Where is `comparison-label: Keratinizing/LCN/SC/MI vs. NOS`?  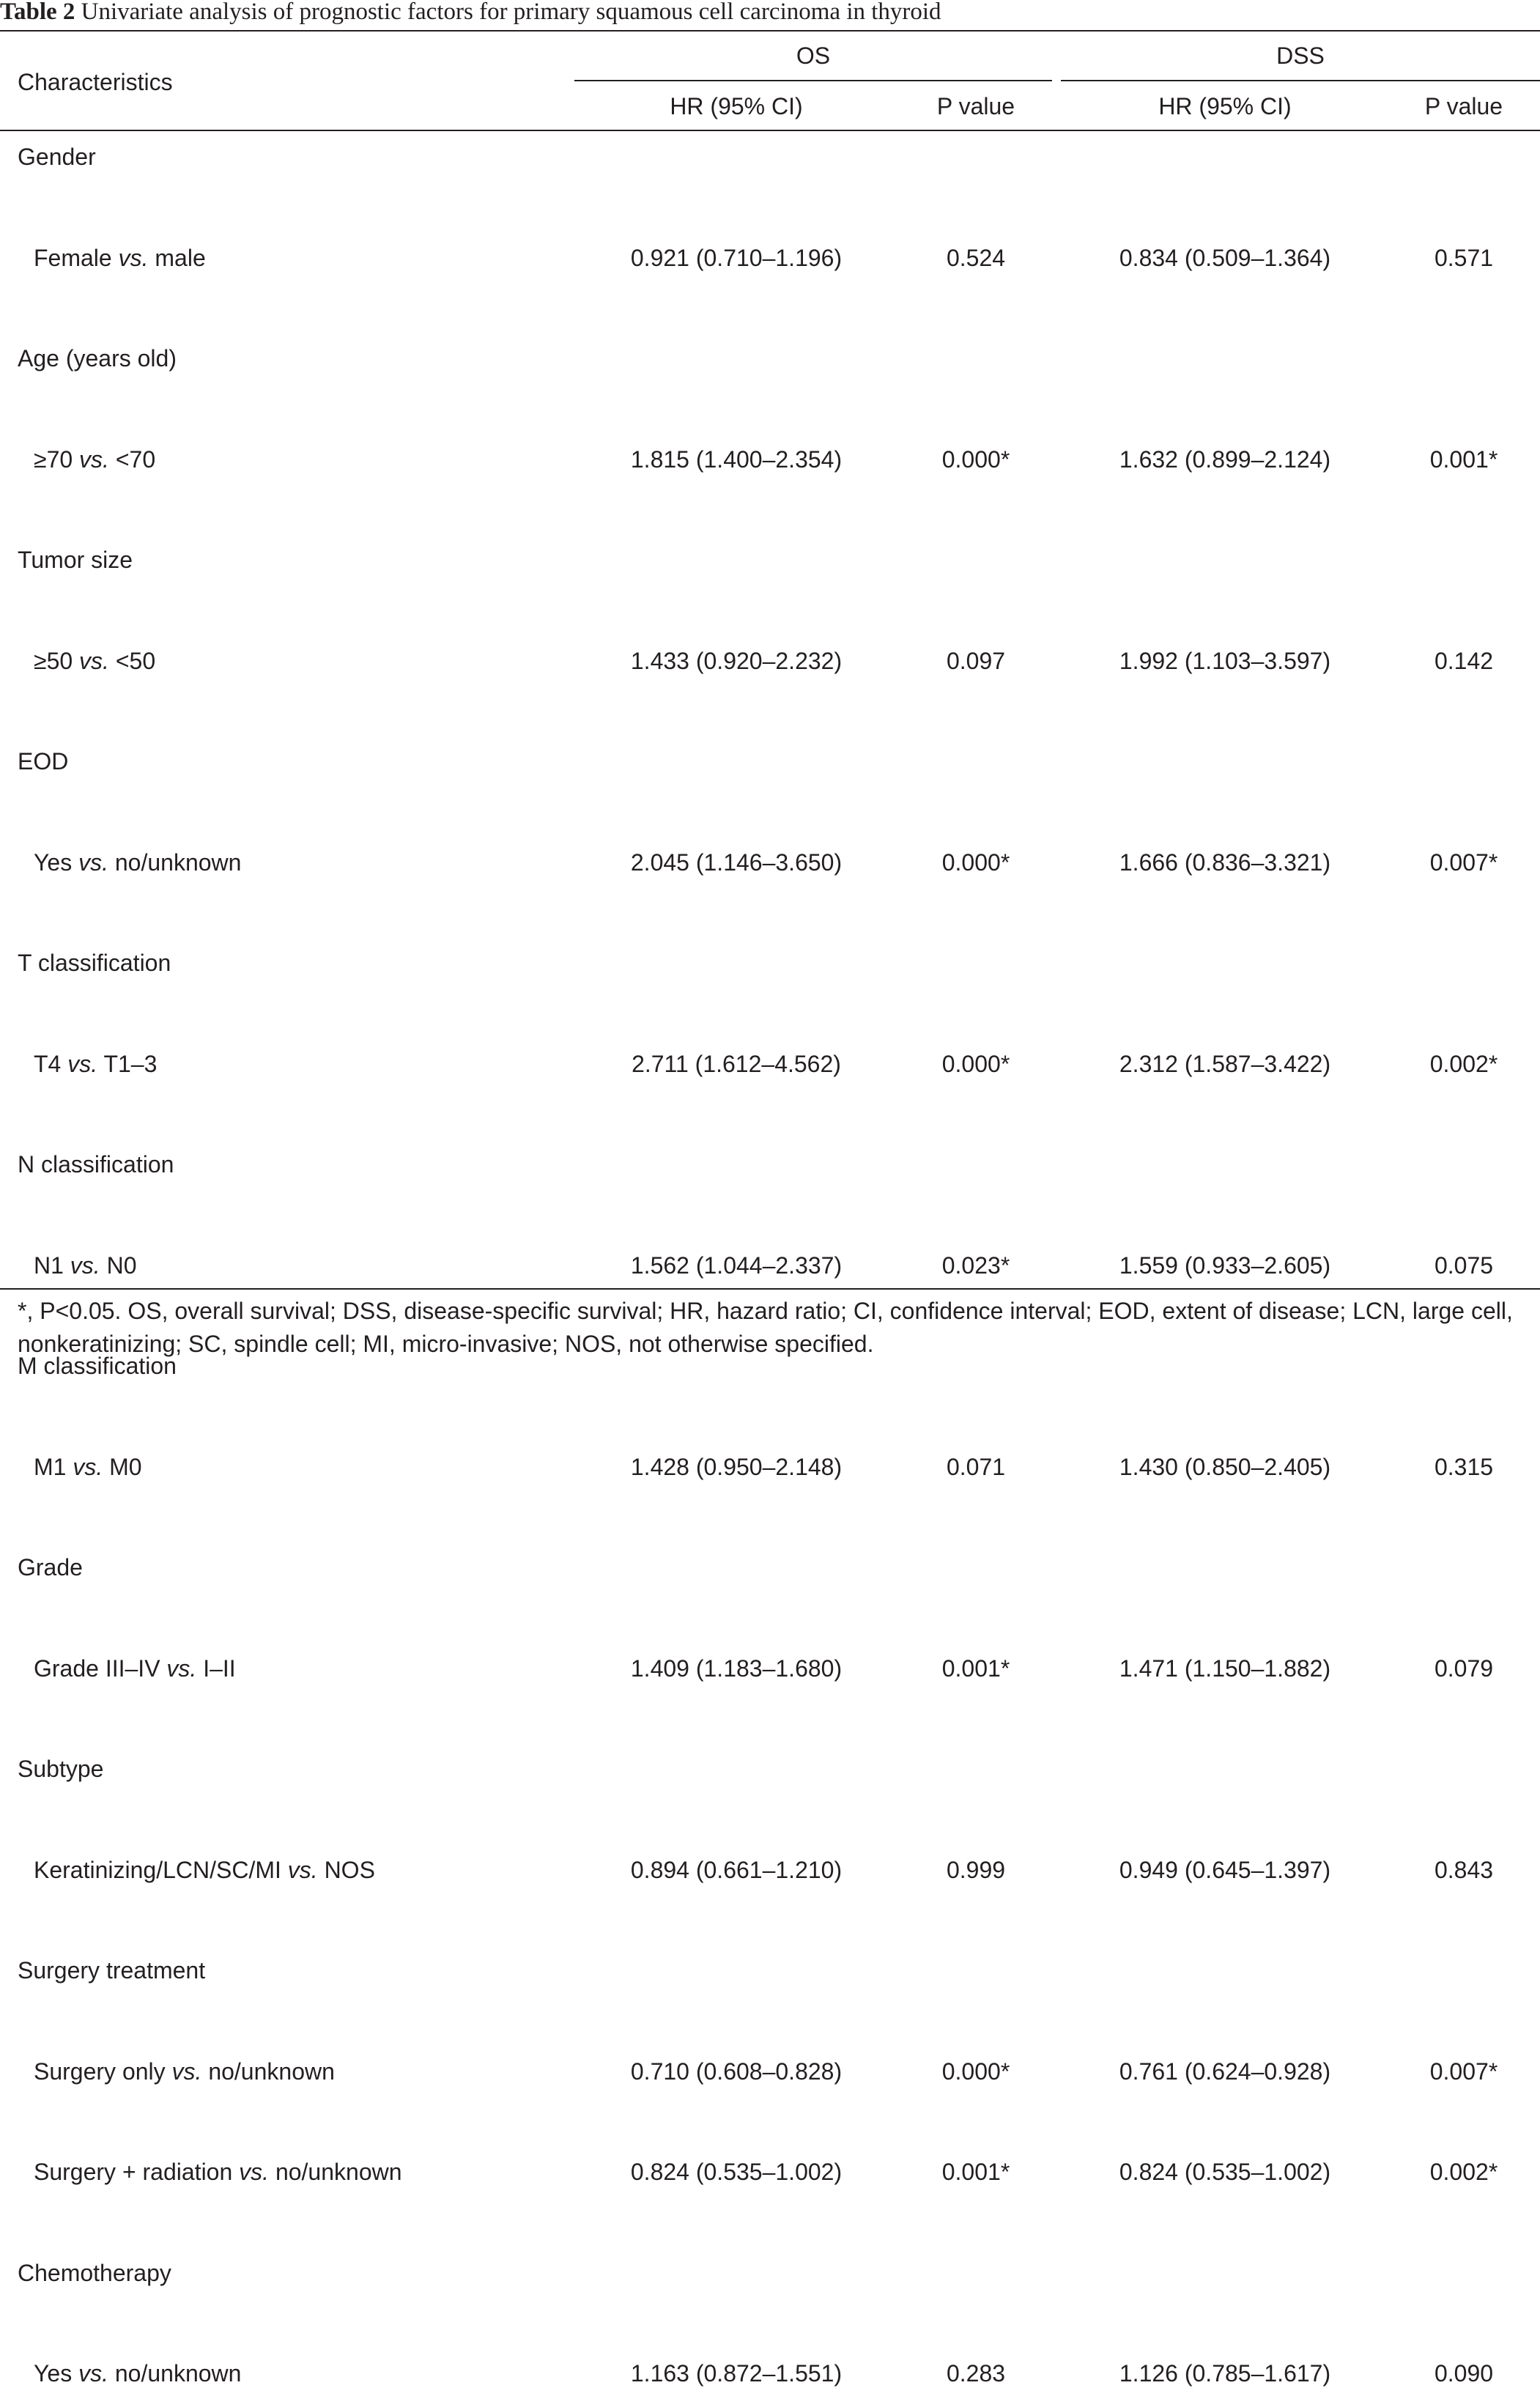 comparison-label: Keratinizing/LCN/SC/MI vs. NOS is located at coordinates (204, 1870).